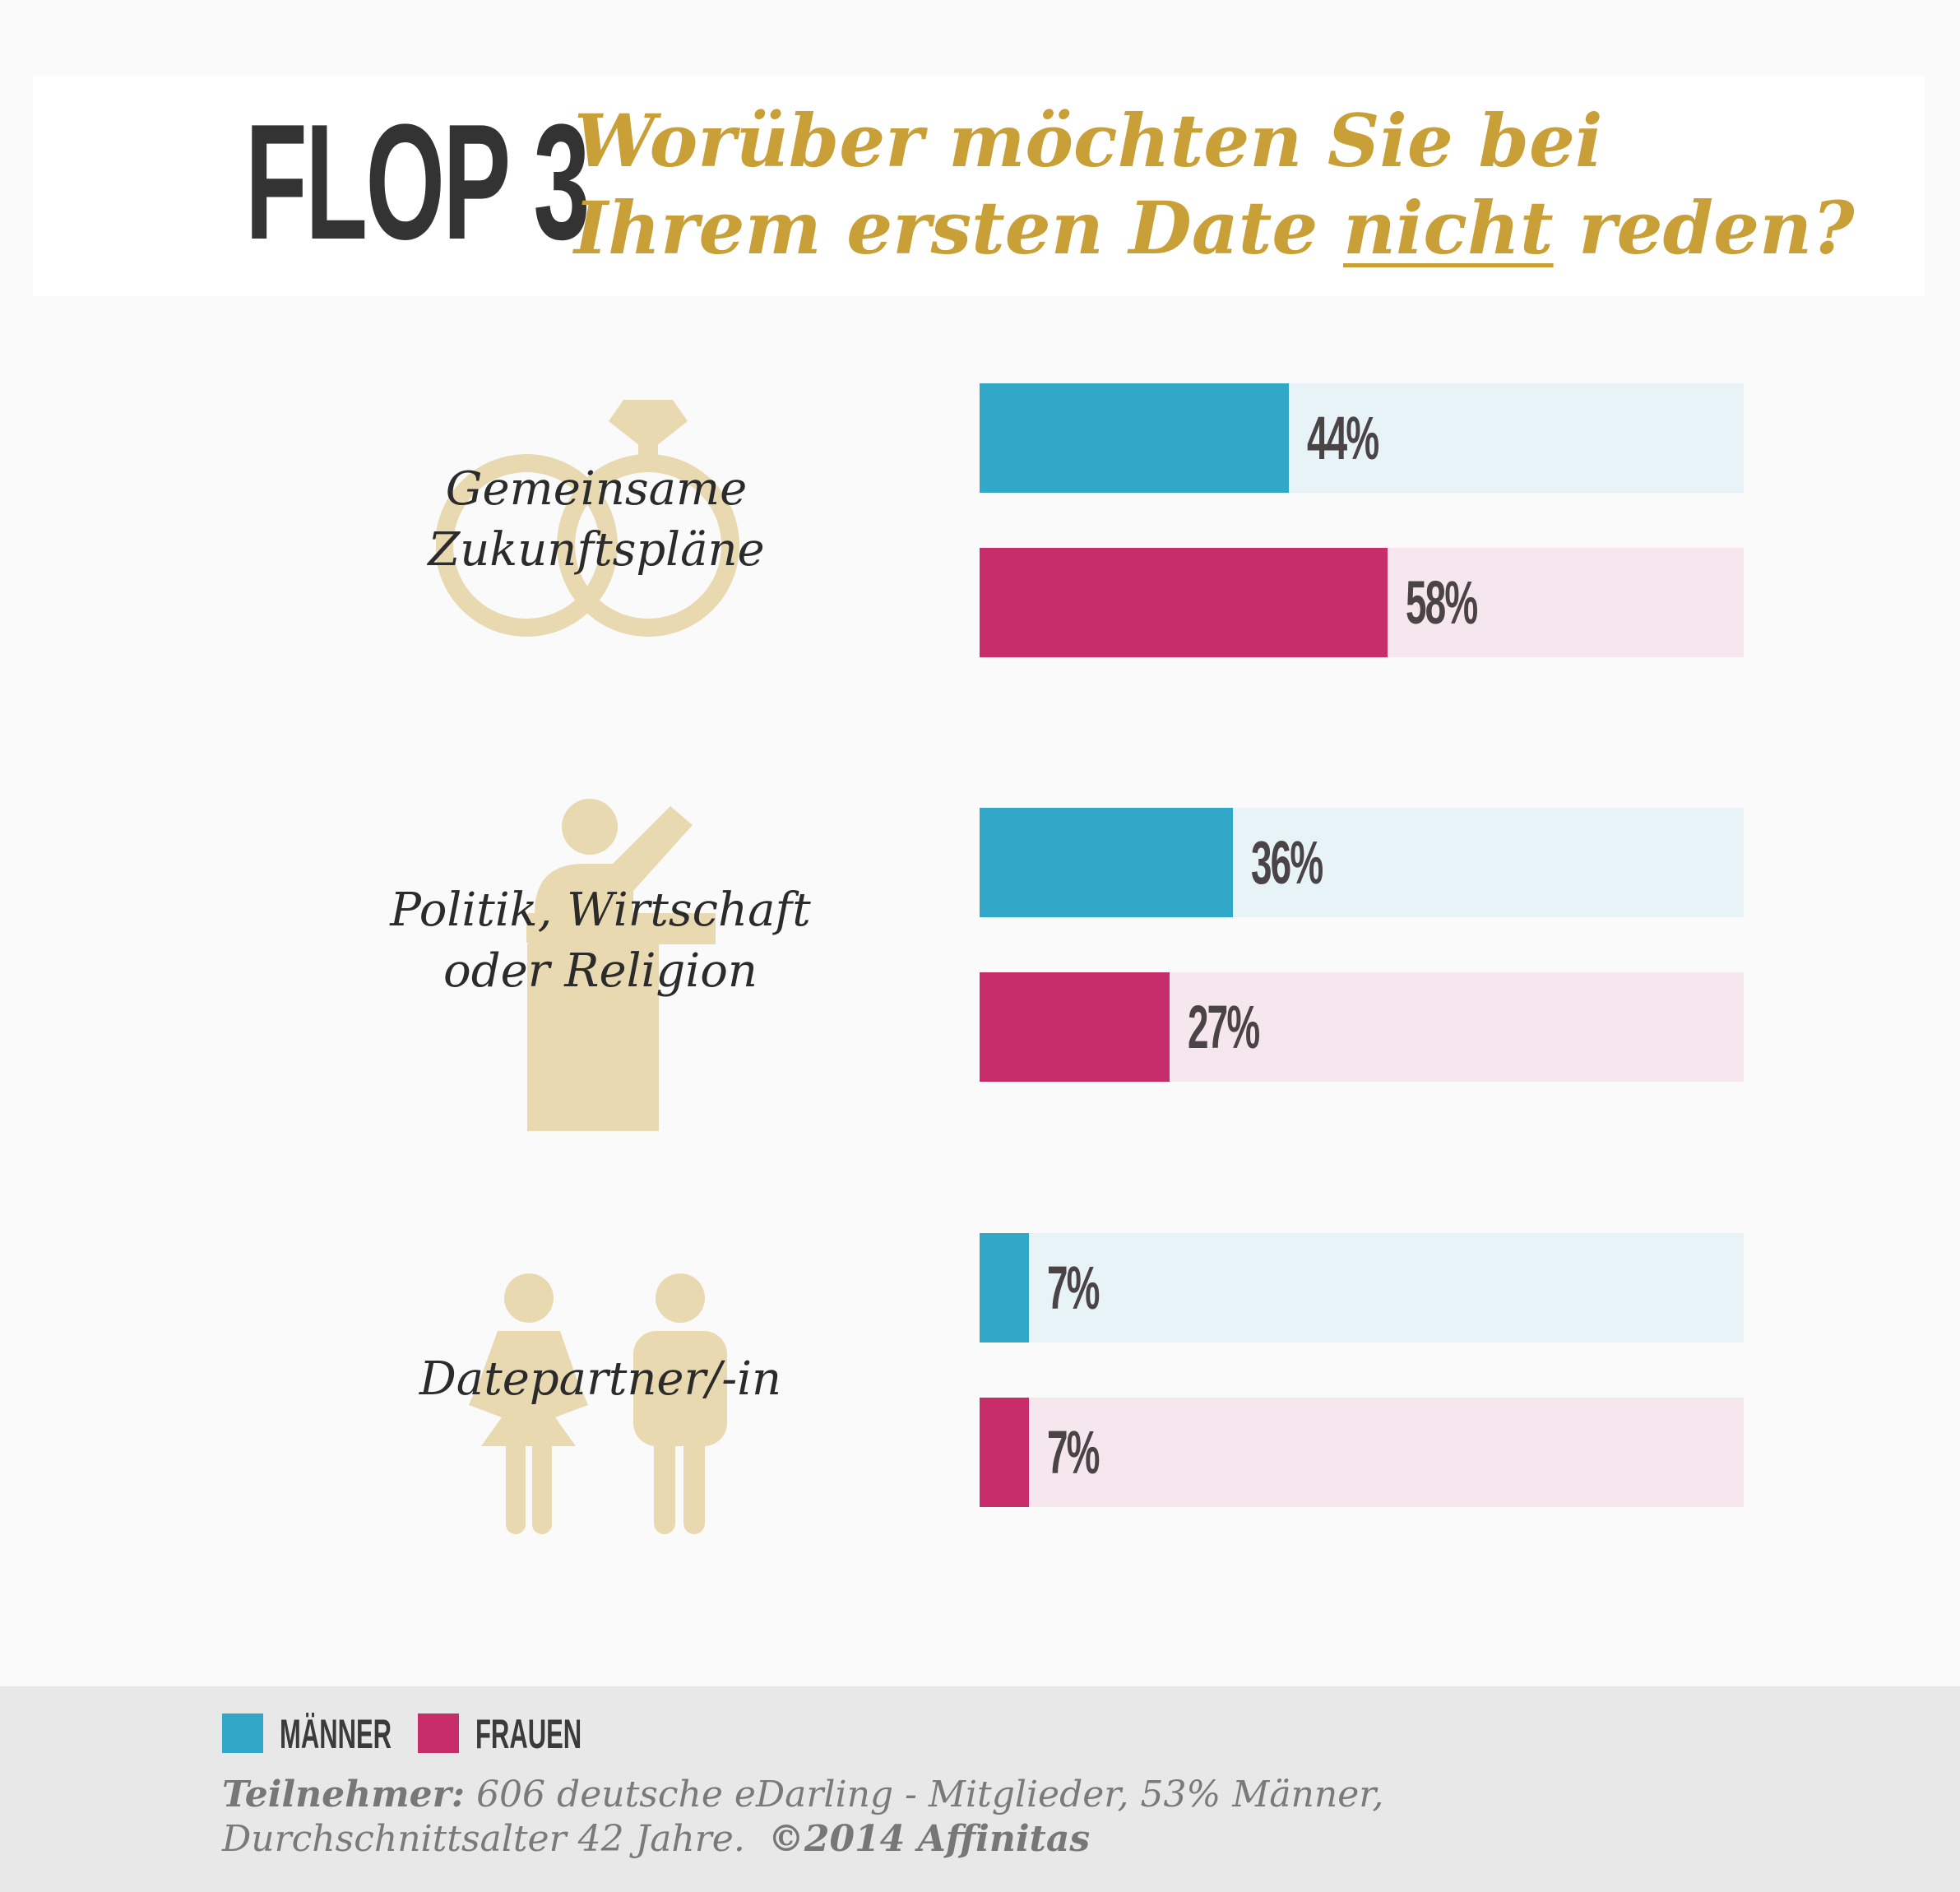  What do you see at coordinates (336, 1734) in the screenshot?
I see `legend-label-maenner: MÄNNER` at bounding box center [336, 1734].